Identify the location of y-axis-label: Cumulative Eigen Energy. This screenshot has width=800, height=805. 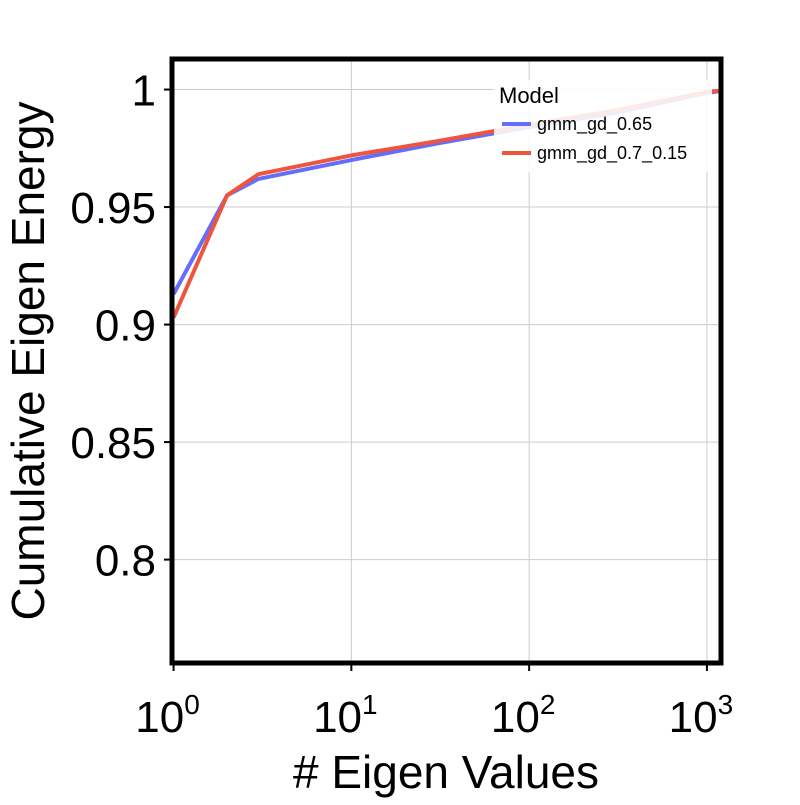
(28, 360).